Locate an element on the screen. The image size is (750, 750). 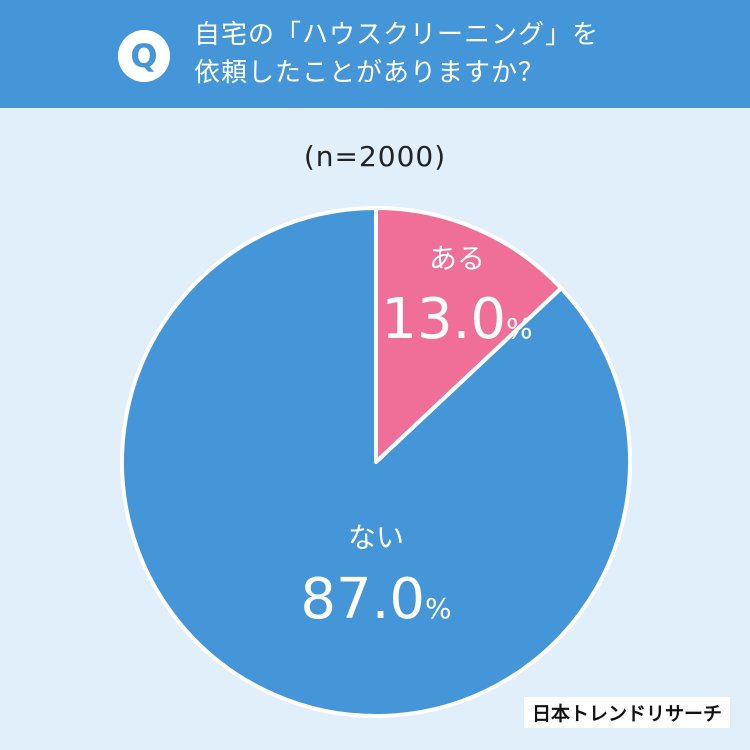
question-badge: Q is located at coordinates (144, 56).